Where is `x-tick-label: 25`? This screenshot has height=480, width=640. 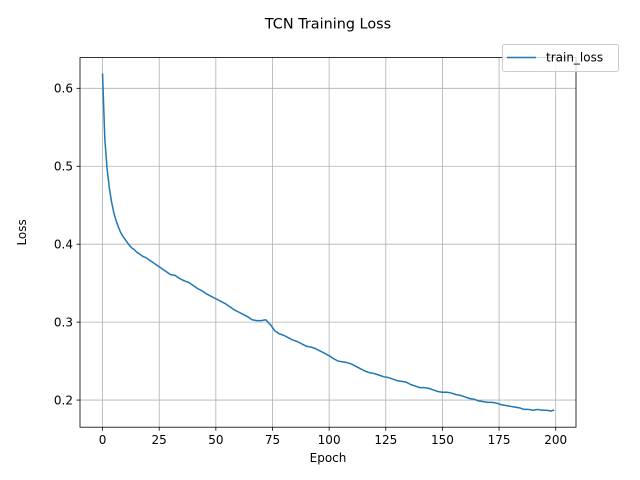 x-tick-label: 25 is located at coordinates (159, 440).